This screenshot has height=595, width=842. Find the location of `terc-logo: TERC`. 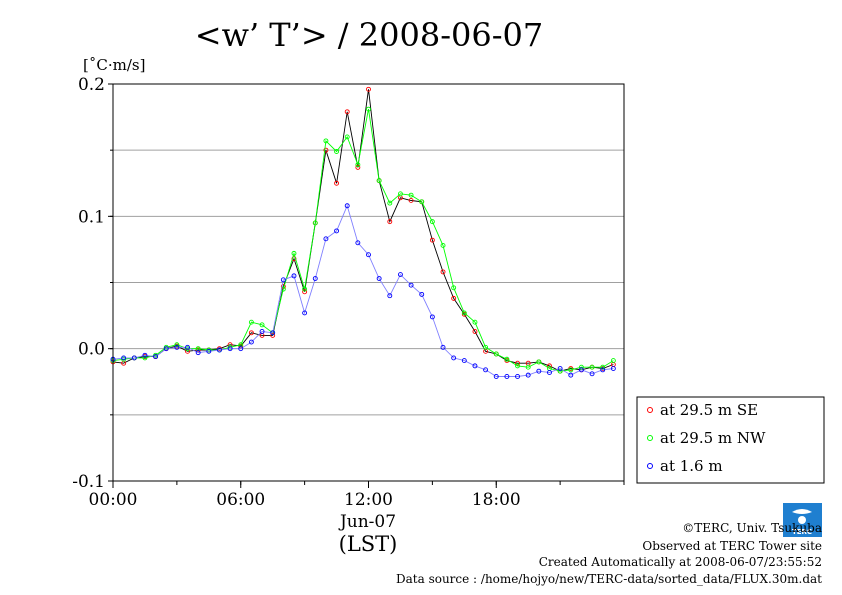

terc-logo: TERC is located at coordinates (802, 520).